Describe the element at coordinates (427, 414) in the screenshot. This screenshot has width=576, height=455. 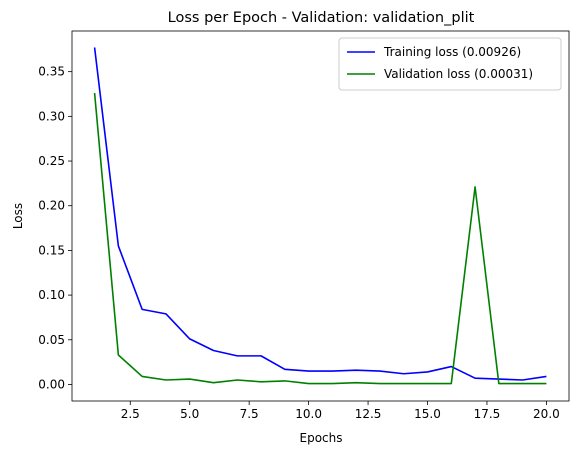
I see `x-tick-label: 15.0` at that location.